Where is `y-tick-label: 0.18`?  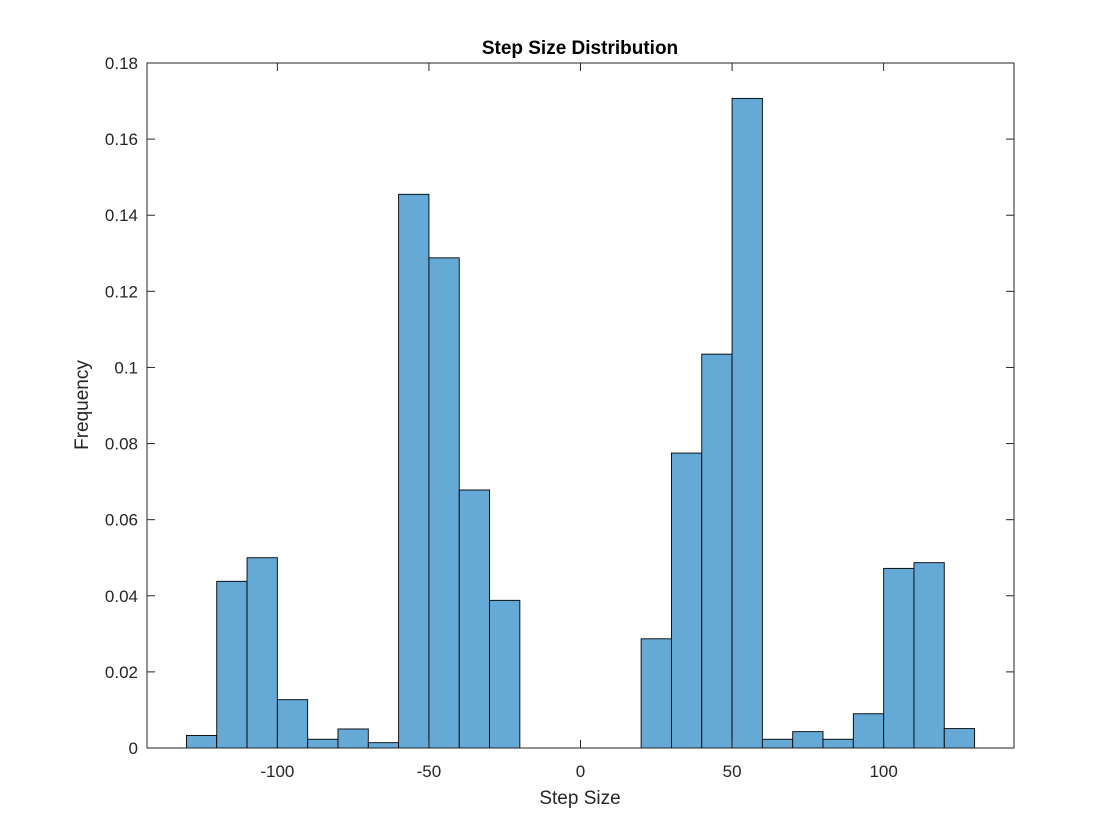
y-tick-label: 0.18 is located at coordinates (121, 63).